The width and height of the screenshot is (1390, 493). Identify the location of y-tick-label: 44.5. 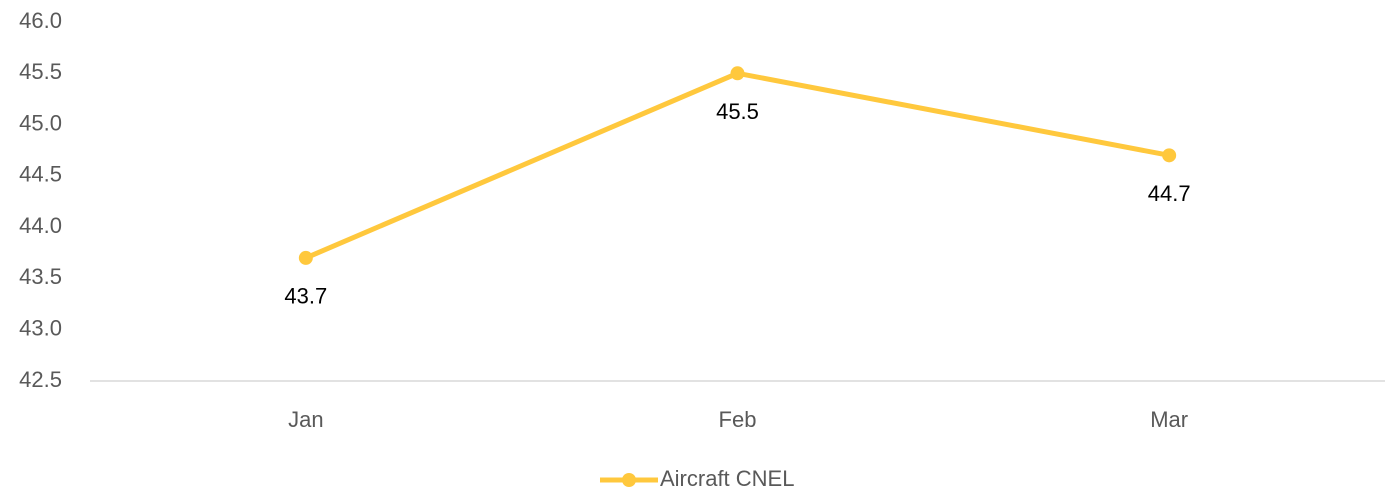
(40, 174).